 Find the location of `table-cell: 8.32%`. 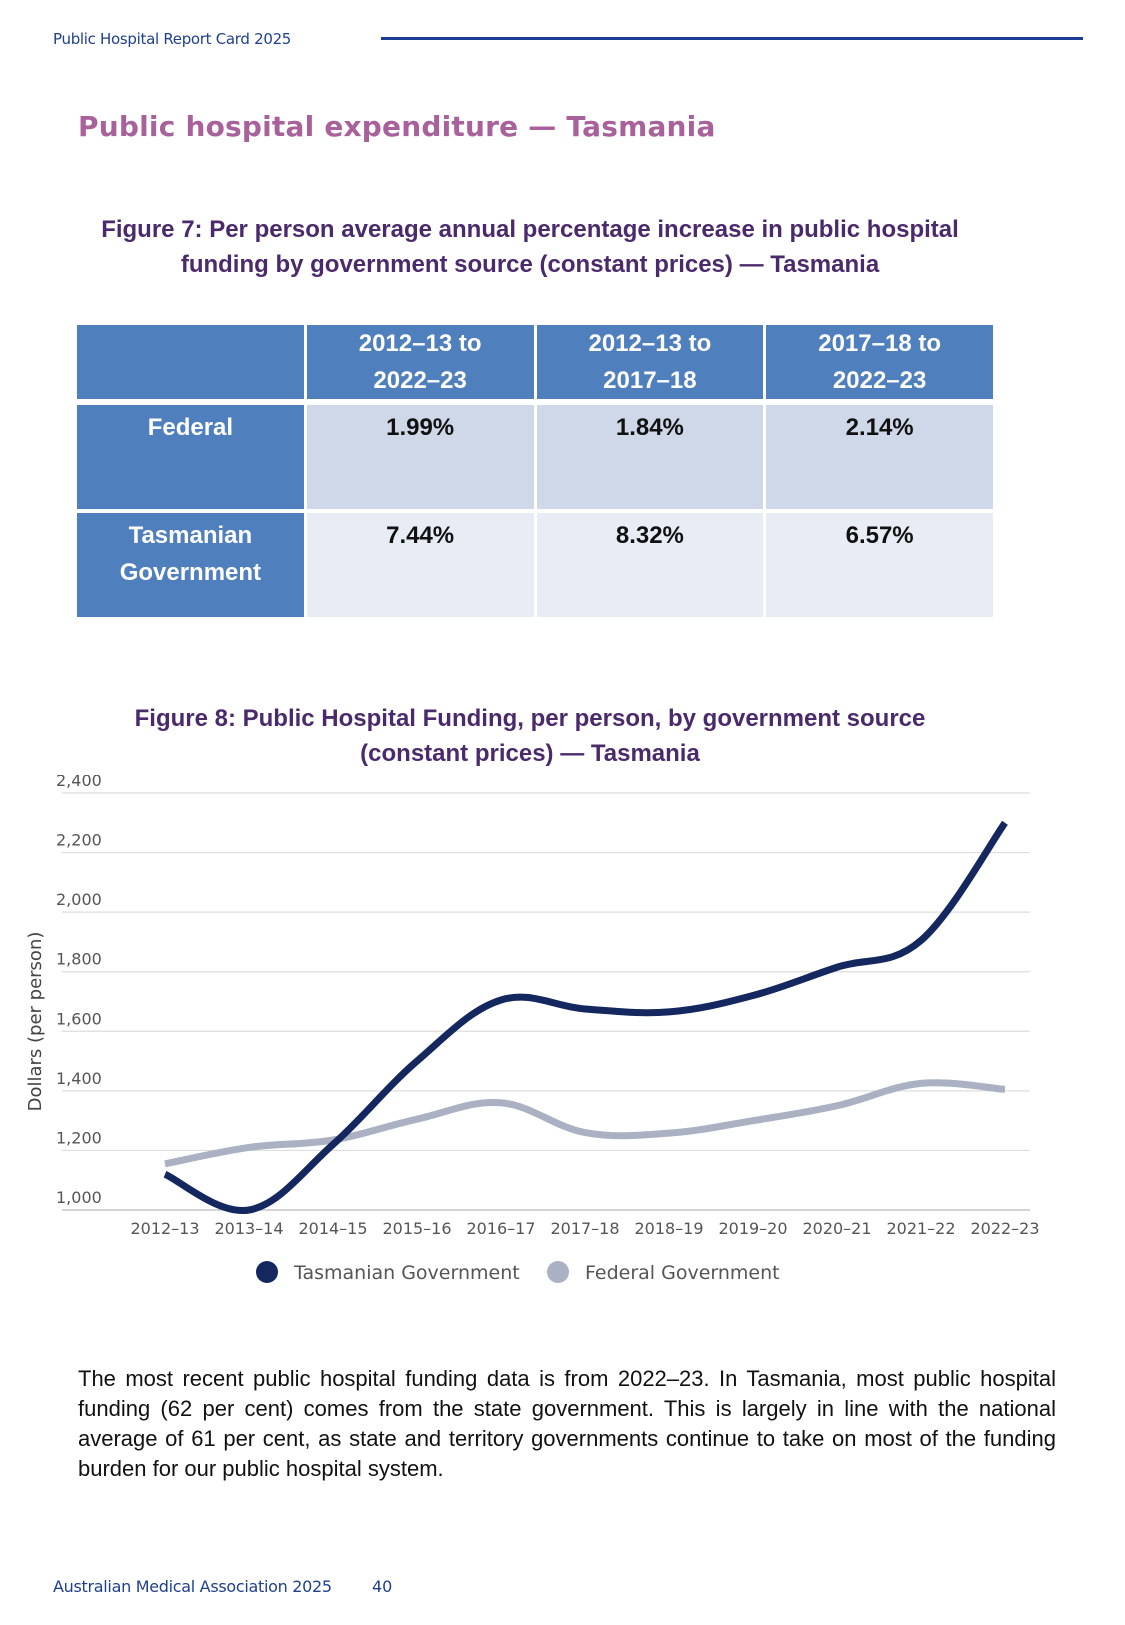

table-cell: 8.32% is located at coordinates (650, 565).